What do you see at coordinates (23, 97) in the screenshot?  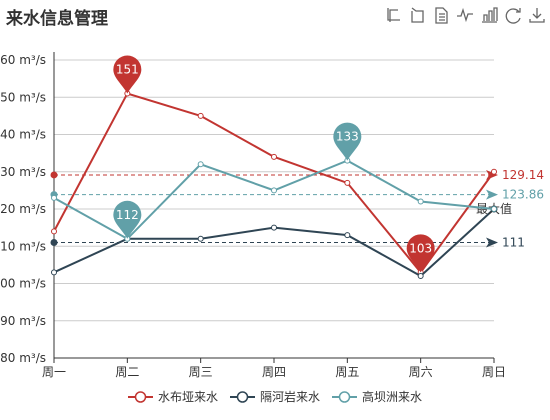 I see `y-tick-label: 150 m³/s` at bounding box center [23, 97].